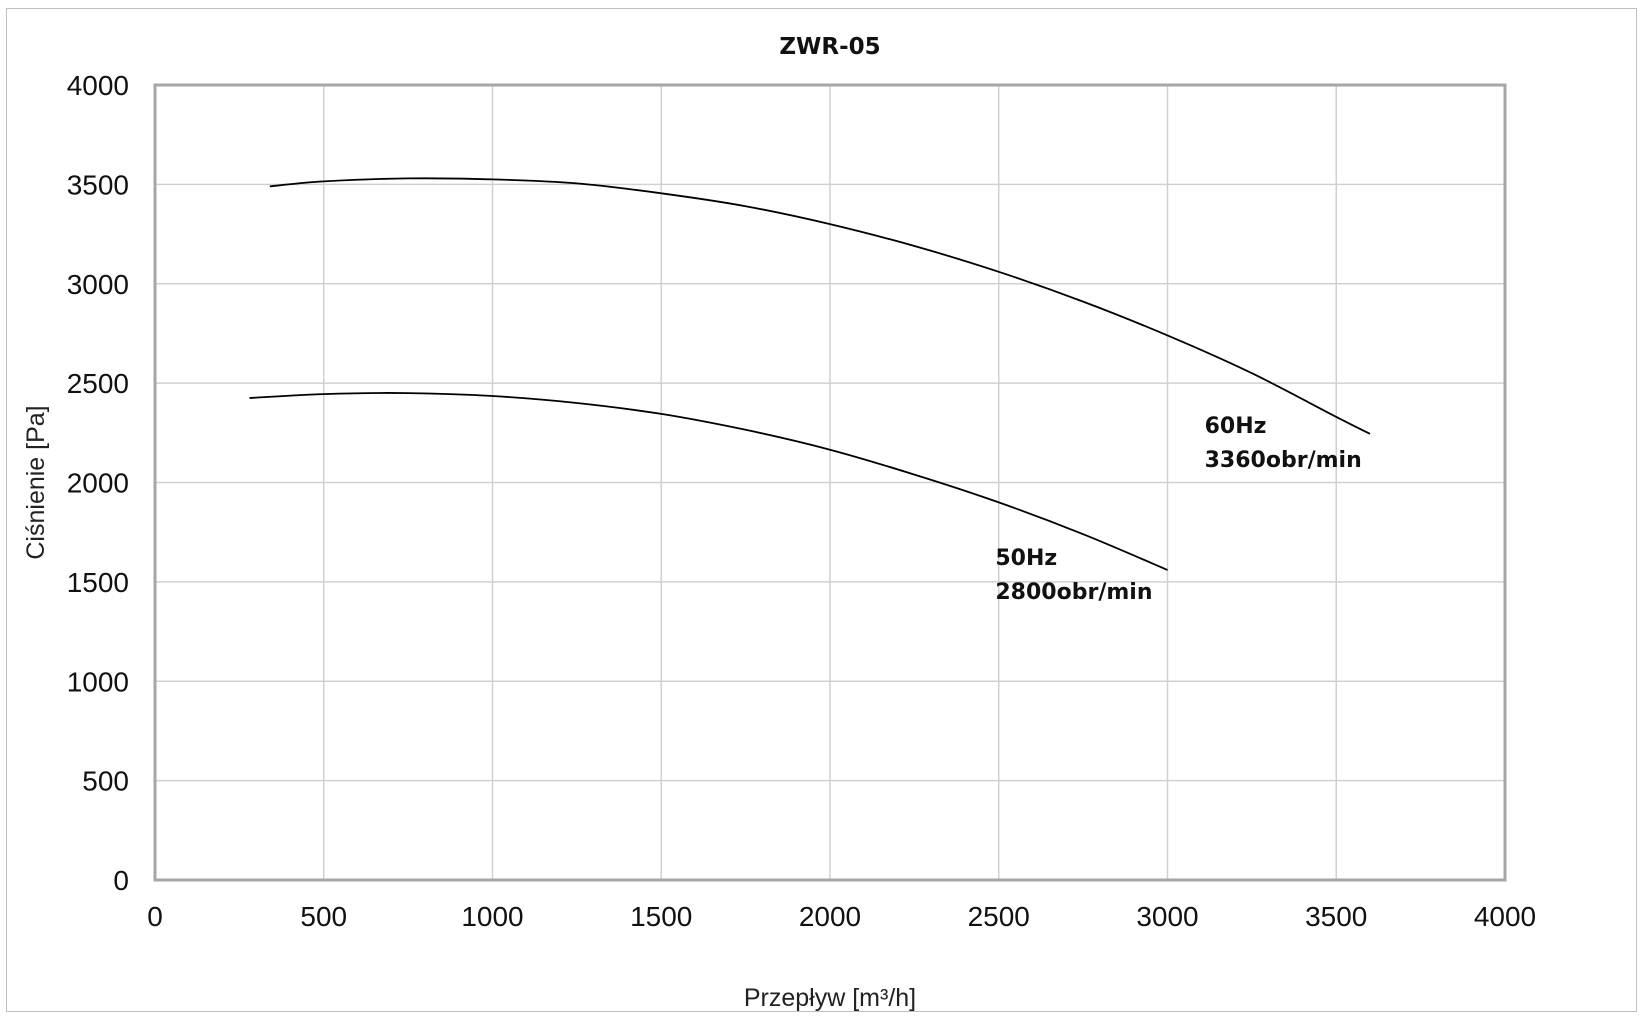 The image size is (1645, 1020). I want to click on y-tick-label: 2000, so click(98, 483).